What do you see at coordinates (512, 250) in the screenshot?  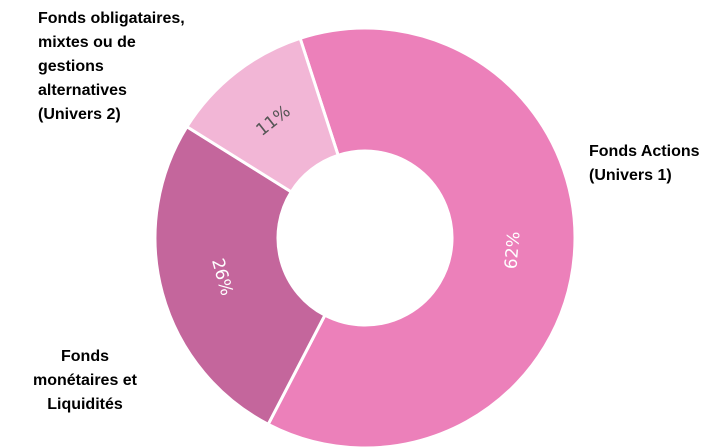 I see `slice-percent-label: 62%` at bounding box center [512, 250].